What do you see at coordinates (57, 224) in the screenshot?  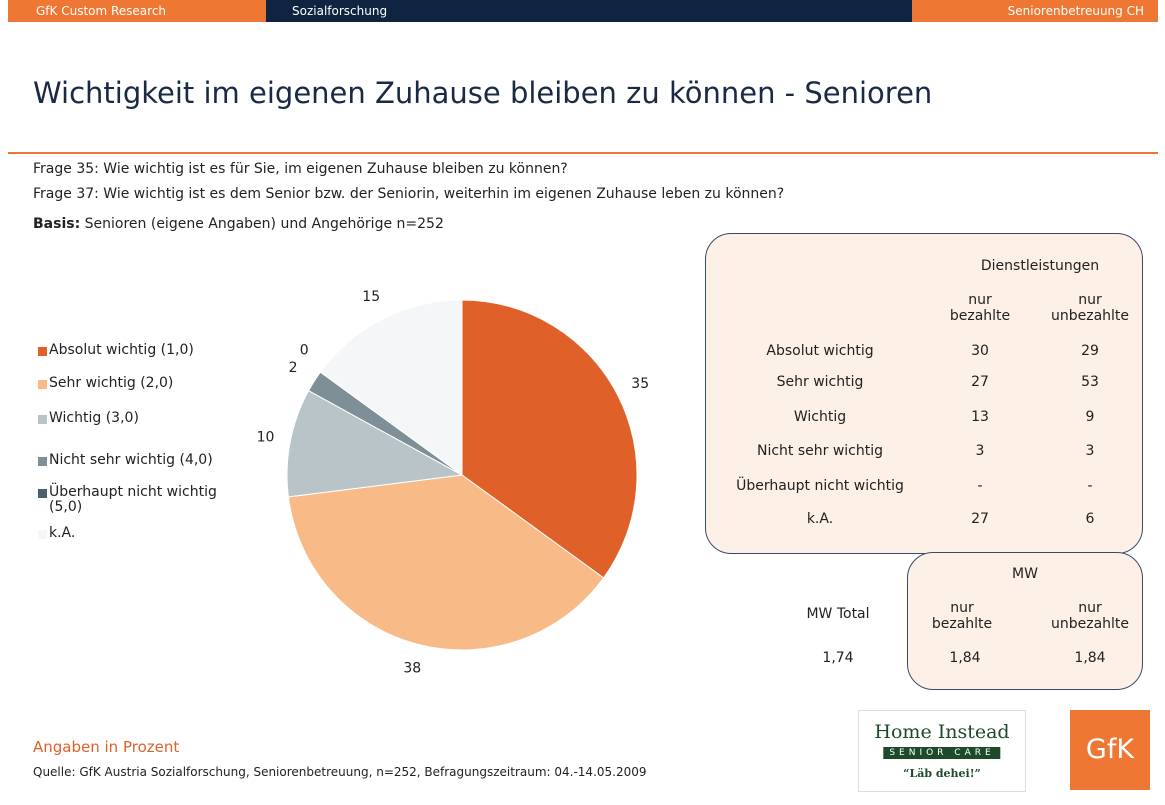 I see `basis-label: Basis:` at bounding box center [57, 224].